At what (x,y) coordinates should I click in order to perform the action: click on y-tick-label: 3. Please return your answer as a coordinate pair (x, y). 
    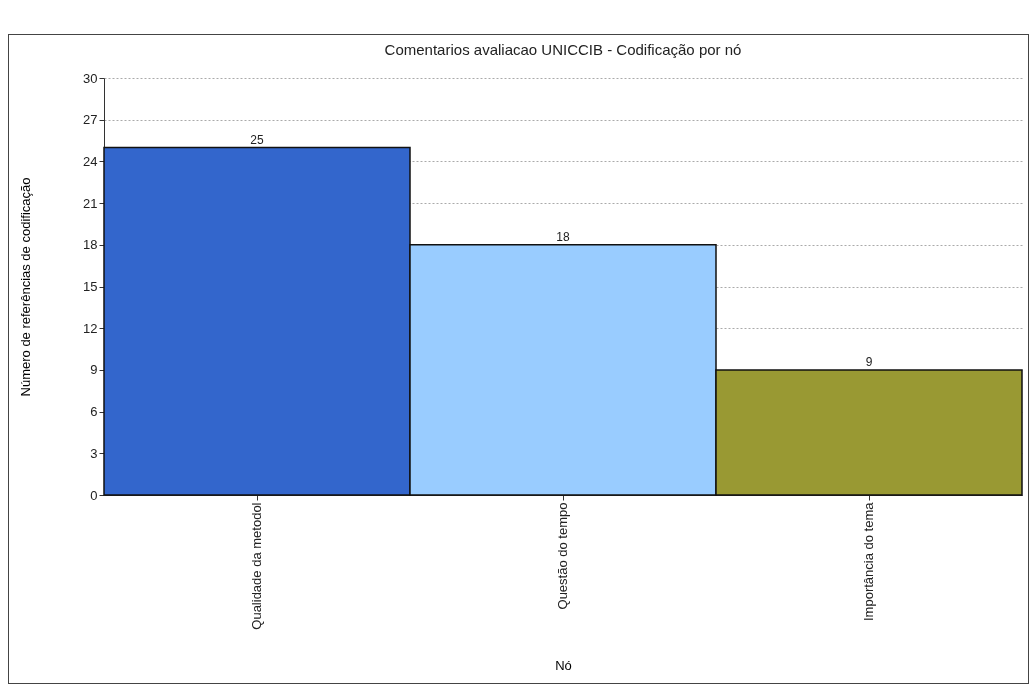
    Looking at the image, I should click on (94, 453).